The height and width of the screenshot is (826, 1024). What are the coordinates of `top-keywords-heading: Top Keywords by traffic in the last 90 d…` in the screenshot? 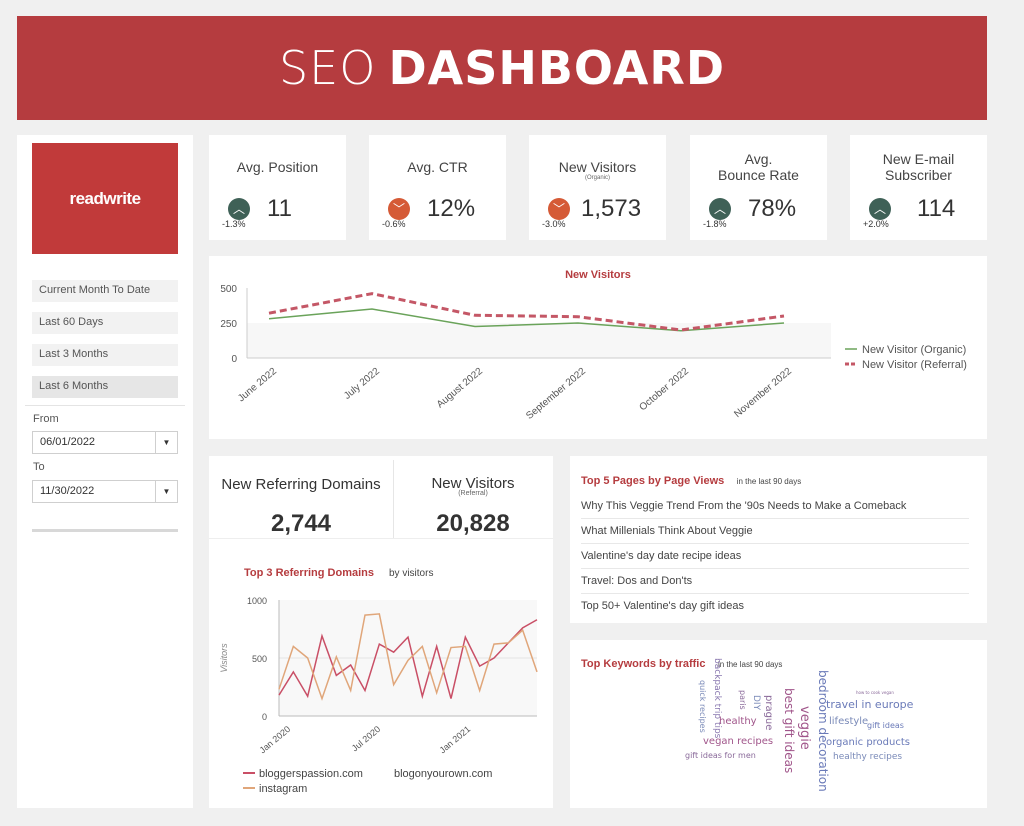 It's located at (681, 663).